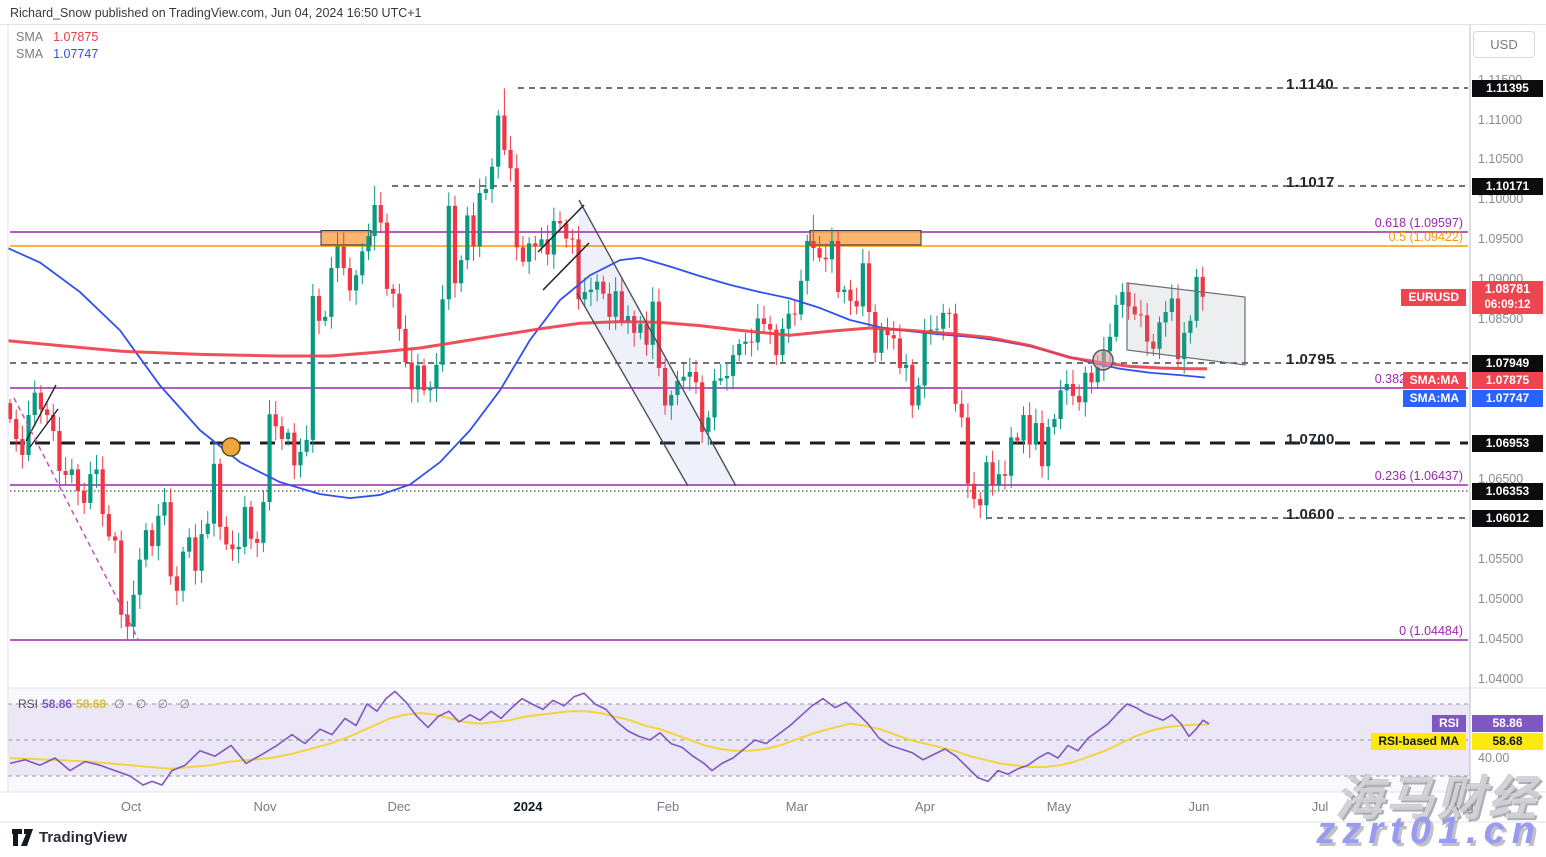 This screenshot has width=1546, height=857. I want to click on rsi-legend-empty-values: ∅ ∅ ∅ ∅, so click(154, 704).